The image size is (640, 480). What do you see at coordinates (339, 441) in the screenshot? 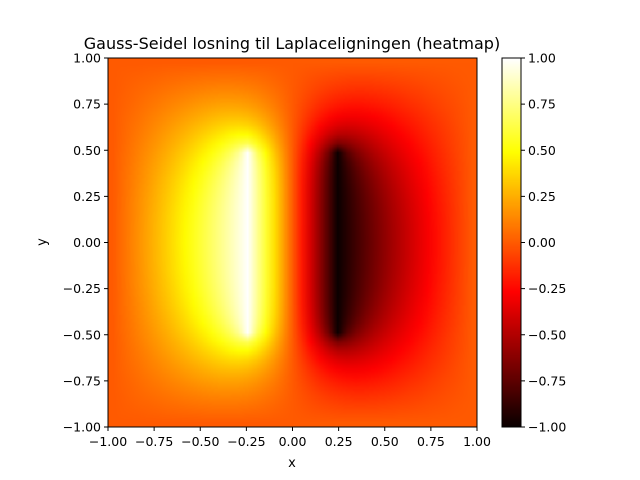
I see `x-tick-label: 0.25` at bounding box center [339, 441].